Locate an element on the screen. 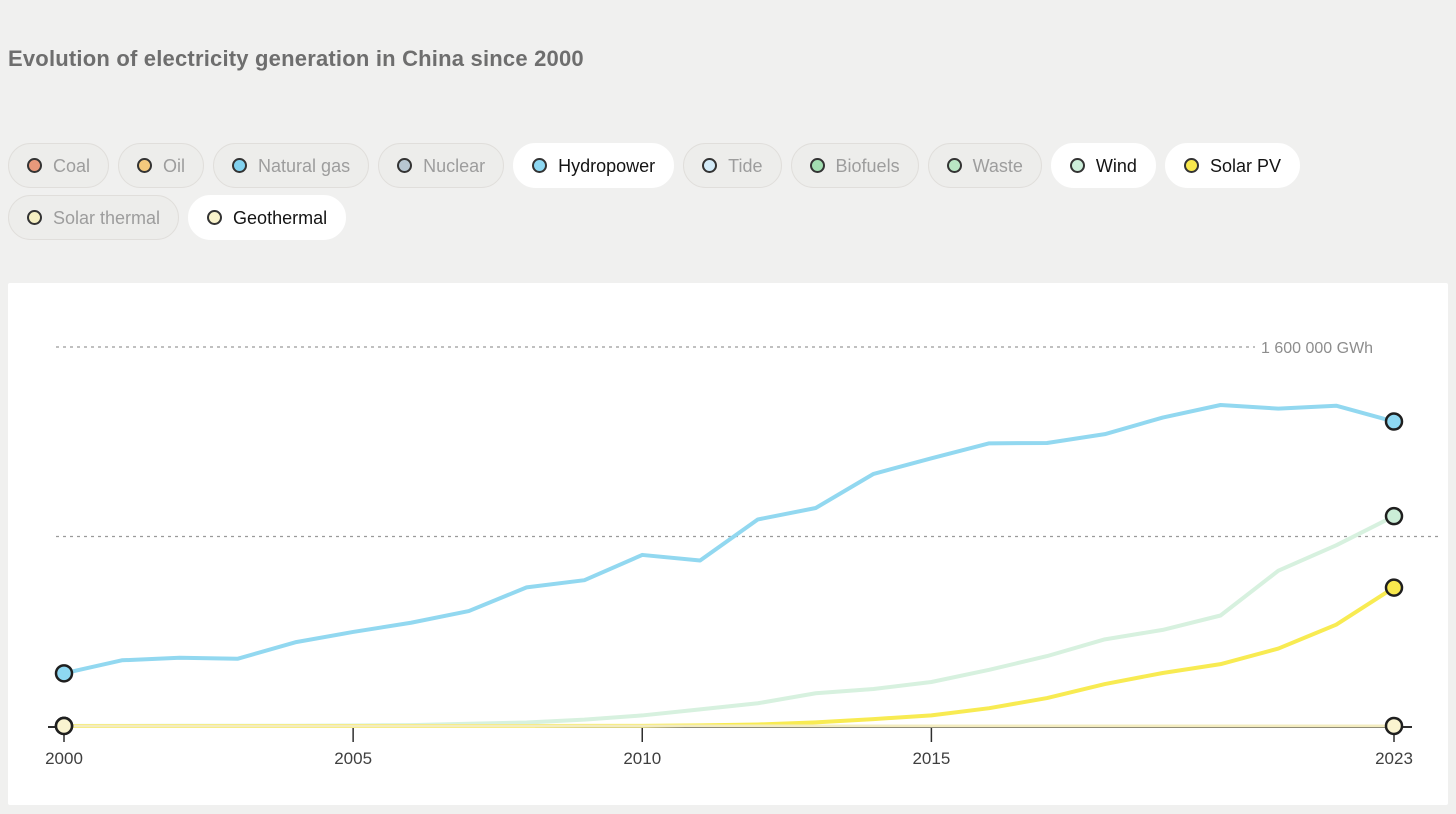 This screenshot has height=814, width=1456. legend-pill-label: Nuclear is located at coordinates (454, 165).